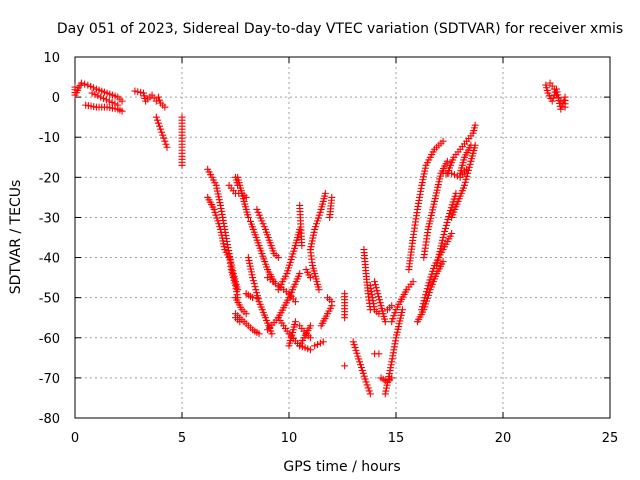 The height and width of the screenshot is (480, 640). I want to click on y-tick-label: -30, so click(49, 218).